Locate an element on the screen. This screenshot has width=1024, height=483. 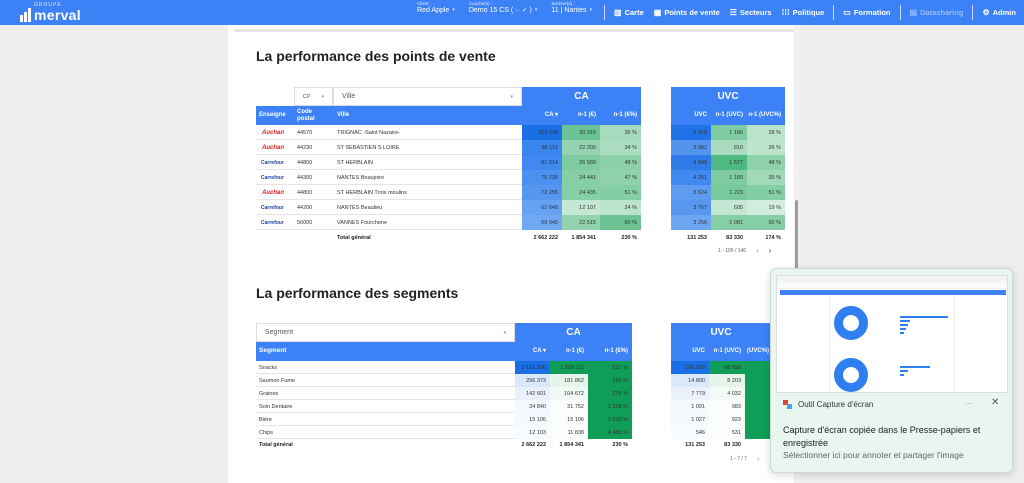
presentation-icon: ▭ is located at coordinates (847, 12).